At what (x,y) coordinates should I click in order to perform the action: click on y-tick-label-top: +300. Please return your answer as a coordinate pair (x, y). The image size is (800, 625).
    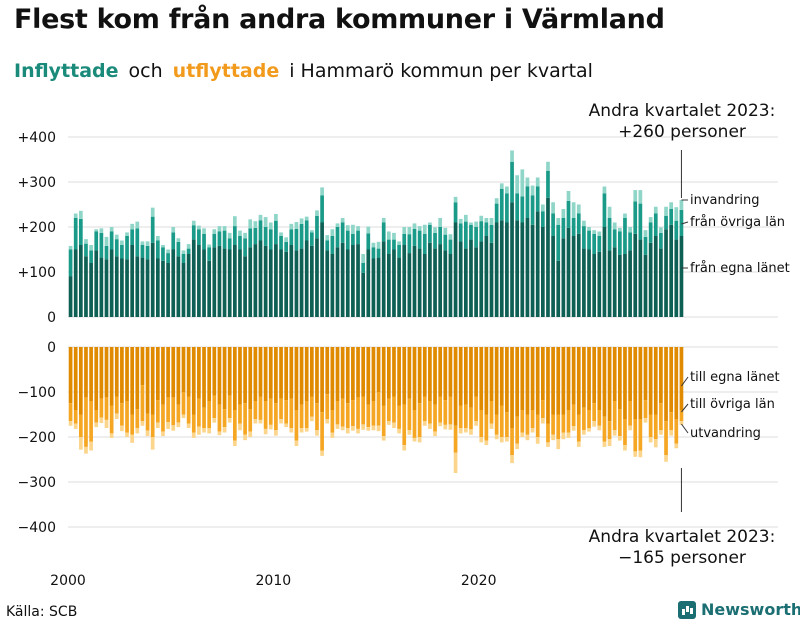
    Looking at the image, I should click on (37, 183).